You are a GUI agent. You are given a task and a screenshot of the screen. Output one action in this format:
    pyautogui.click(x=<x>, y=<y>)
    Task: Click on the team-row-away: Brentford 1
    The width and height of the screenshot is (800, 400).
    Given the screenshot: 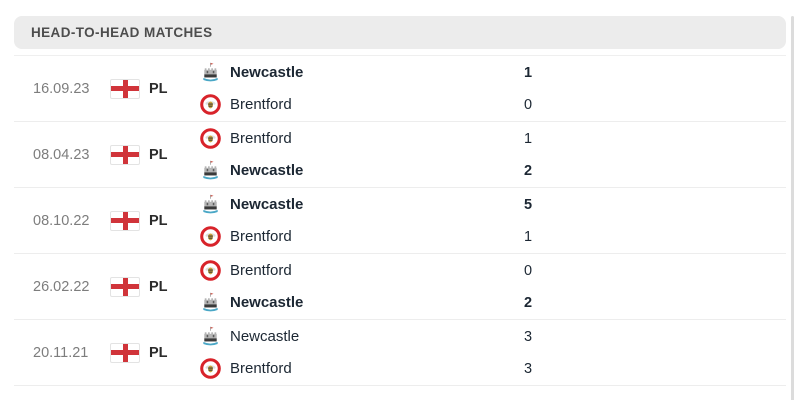 What is the action you would take?
    pyautogui.click(x=493, y=237)
    